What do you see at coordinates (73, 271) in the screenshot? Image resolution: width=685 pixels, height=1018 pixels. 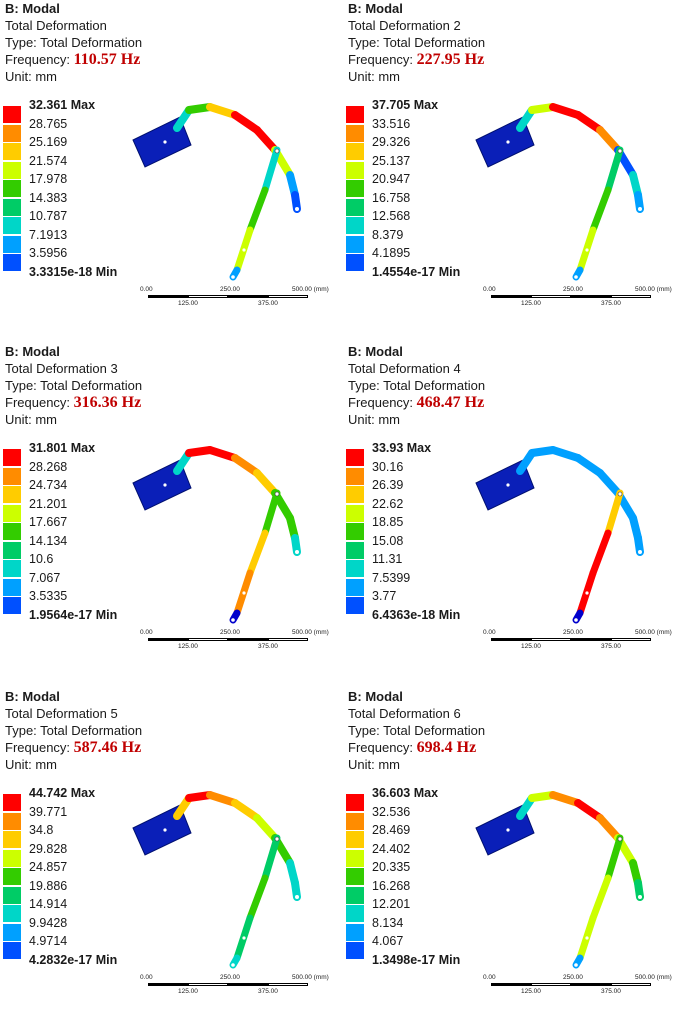 I see `legend-min: 3.3315e-18 Min` at bounding box center [73, 271].